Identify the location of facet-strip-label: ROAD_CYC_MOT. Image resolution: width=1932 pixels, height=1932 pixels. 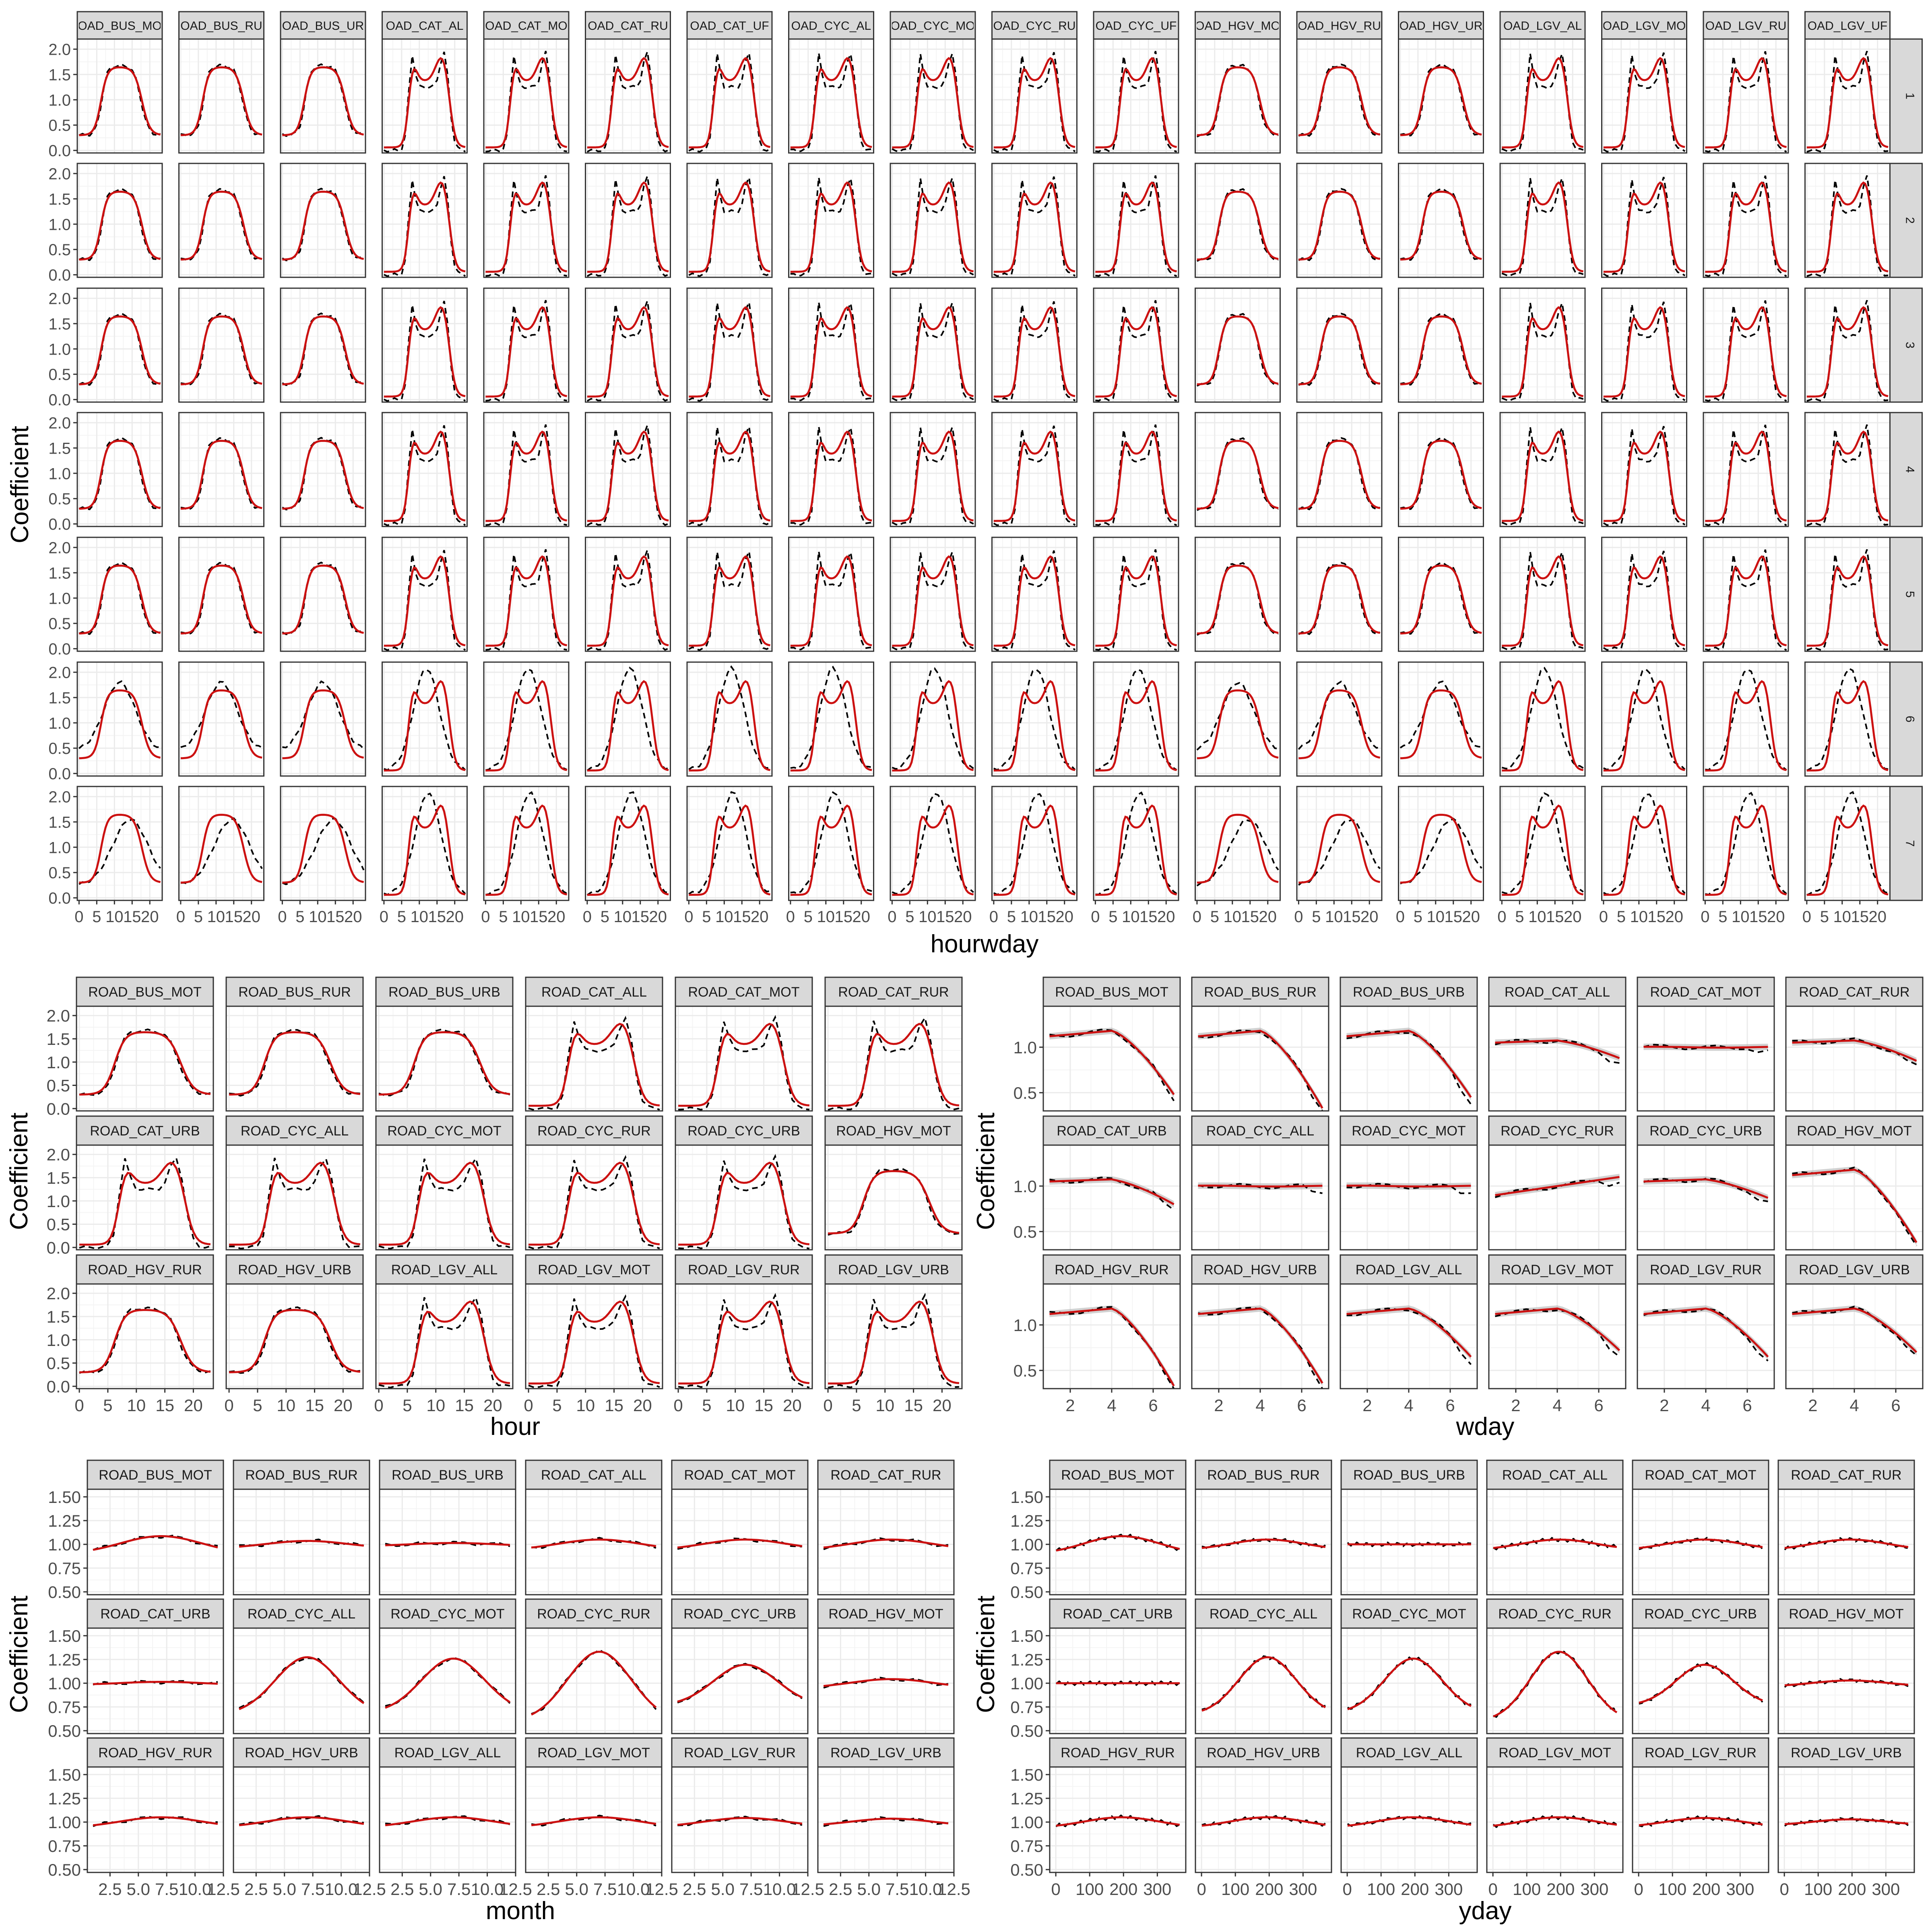
(1409, 1131).